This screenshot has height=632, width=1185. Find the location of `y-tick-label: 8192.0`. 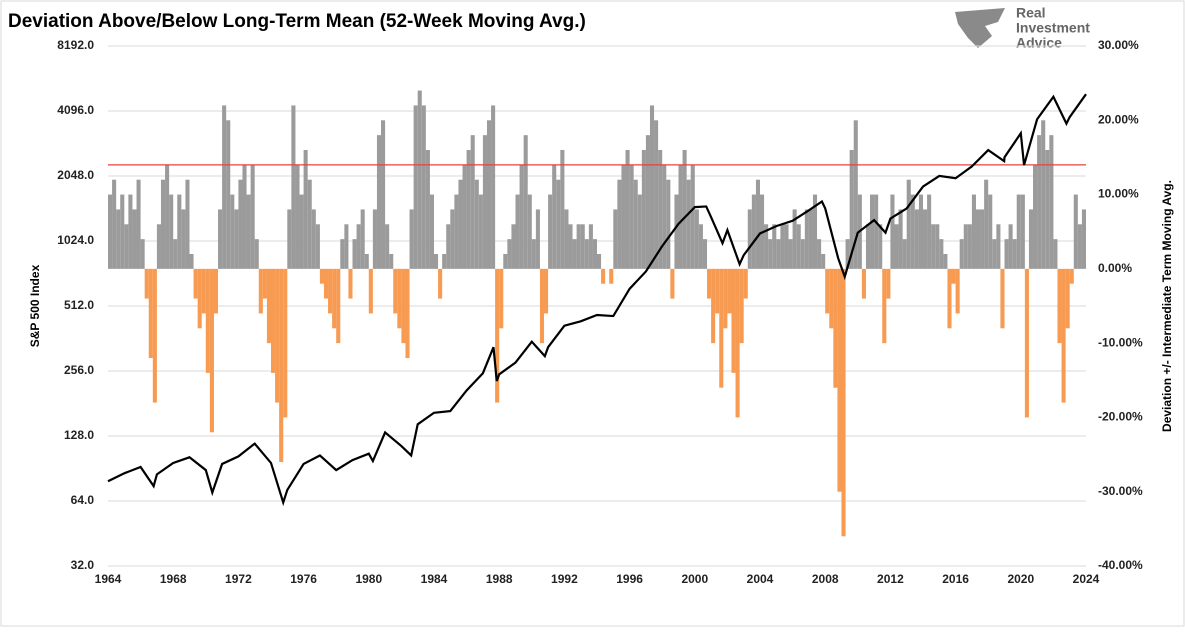

y-tick-label: 8192.0 is located at coordinates (75, 45).